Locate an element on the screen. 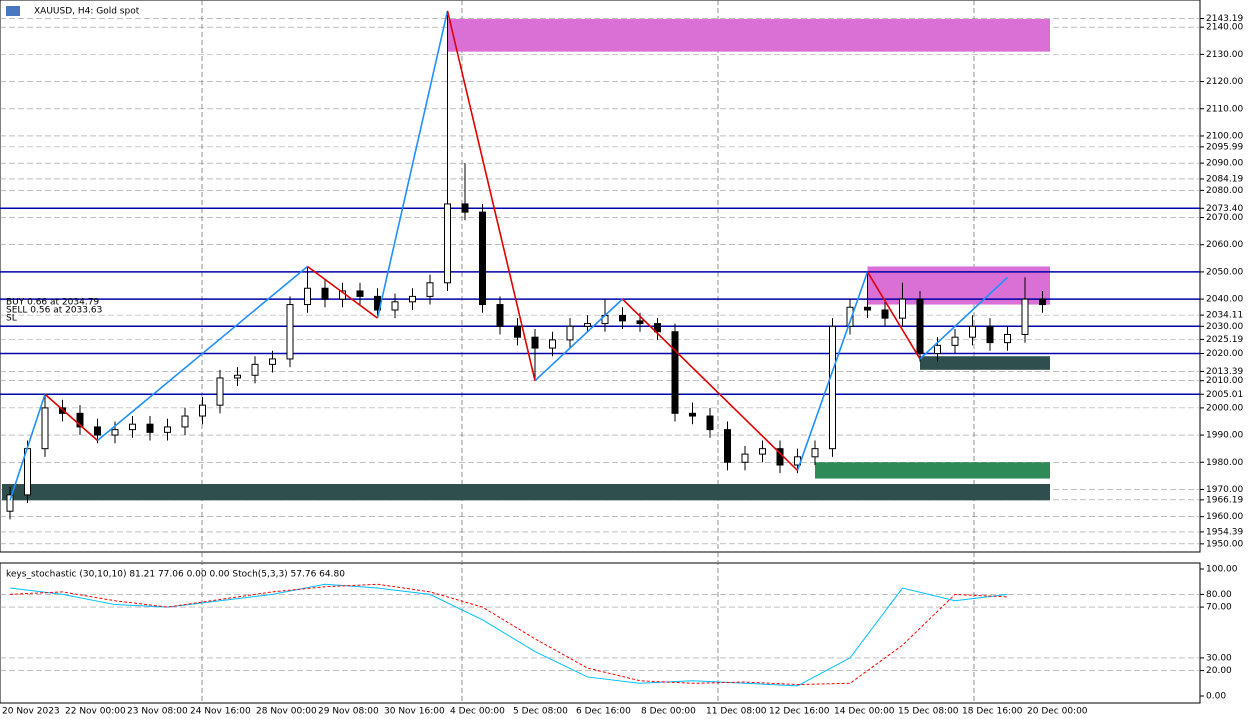  y-tick-label: 2010.00 is located at coordinates (1224, 381).